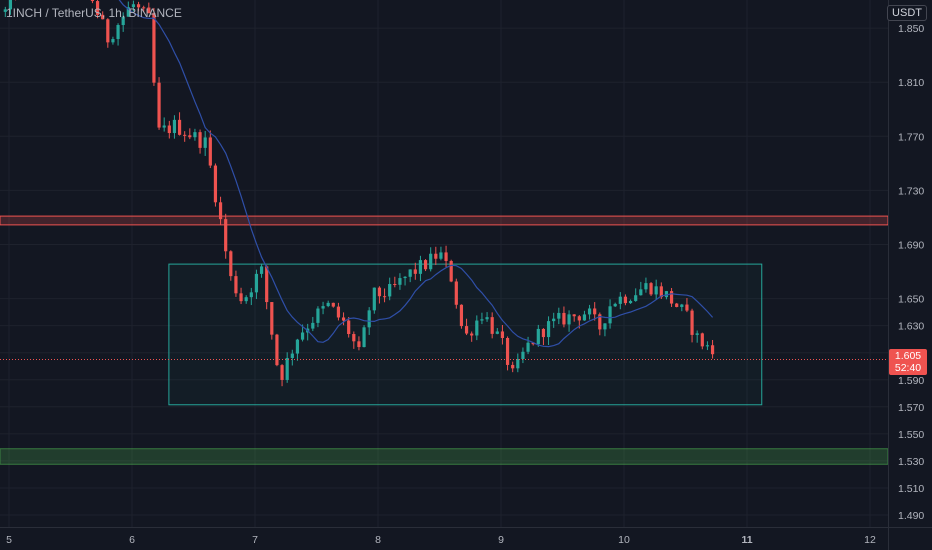 The image size is (932, 550). Describe the element at coordinates (444, 456) in the screenshot. I see `support-zone` at that location.